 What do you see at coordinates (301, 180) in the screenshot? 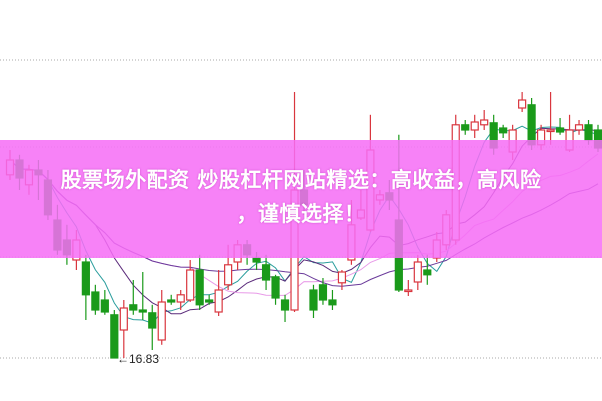
I see `overlay-title-line1: 股票场外配资 炒股杠杆网站精选：高收益，高风险` at bounding box center [301, 180].